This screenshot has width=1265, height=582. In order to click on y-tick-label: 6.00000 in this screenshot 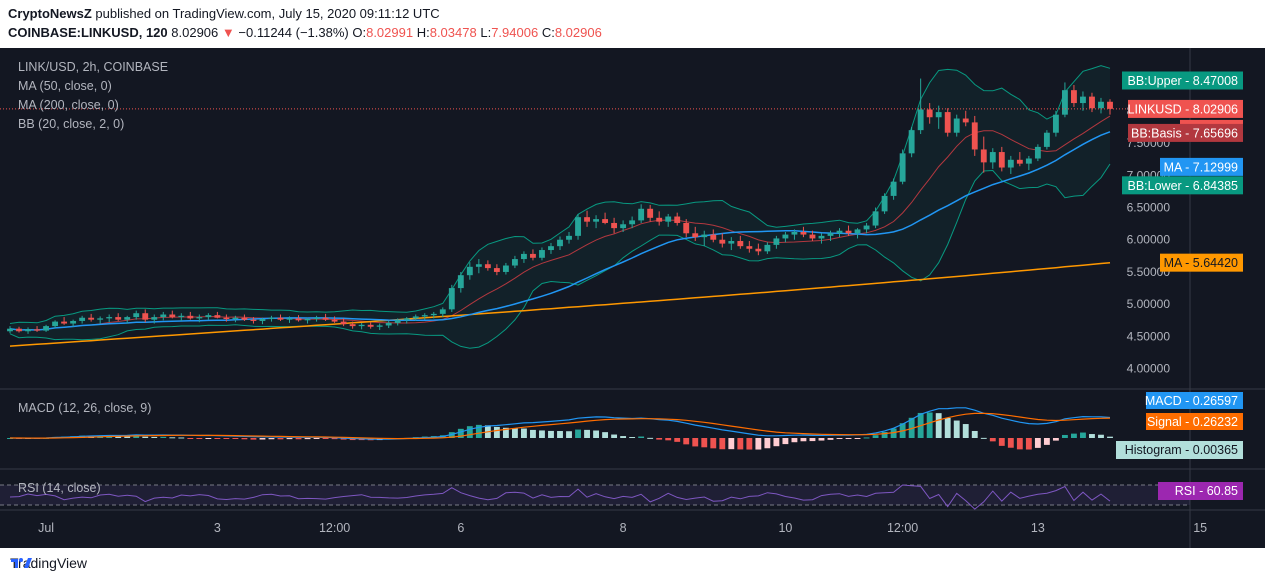, I will do `click(1149, 240)`.